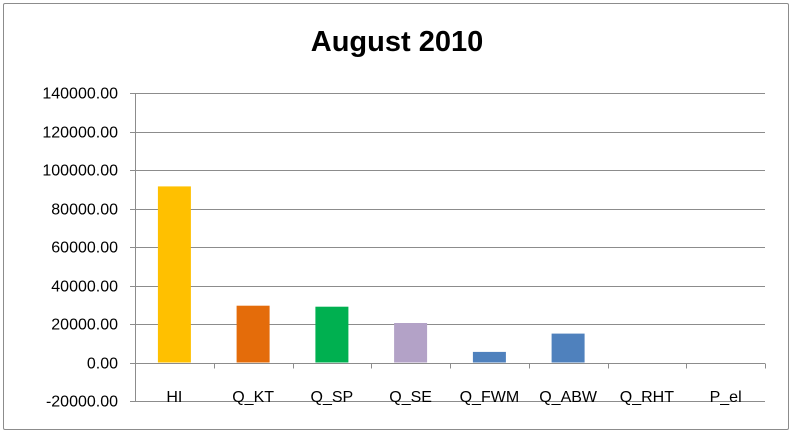 The width and height of the screenshot is (794, 435). What do you see at coordinates (647, 397) in the screenshot?
I see `x-tick-label: Q_RHT` at bounding box center [647, 397].